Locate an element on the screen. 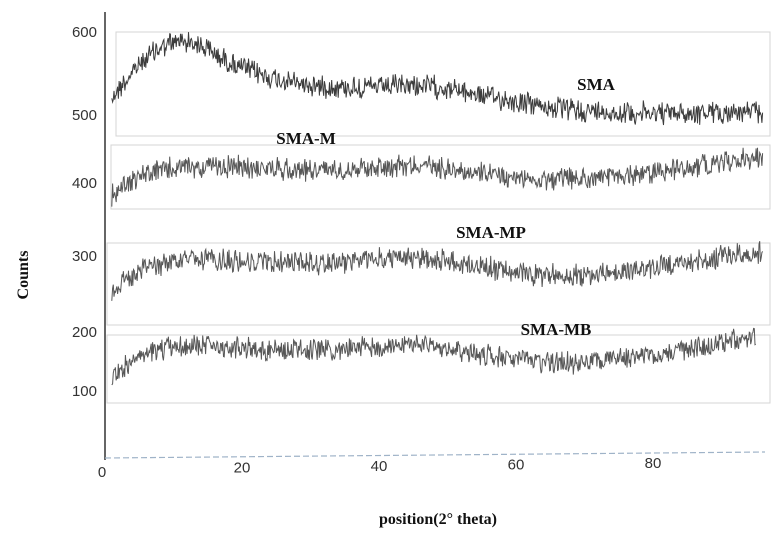  y-tick-labels: 100 200 300 400 500 600 is located at coordinates (84, 212).